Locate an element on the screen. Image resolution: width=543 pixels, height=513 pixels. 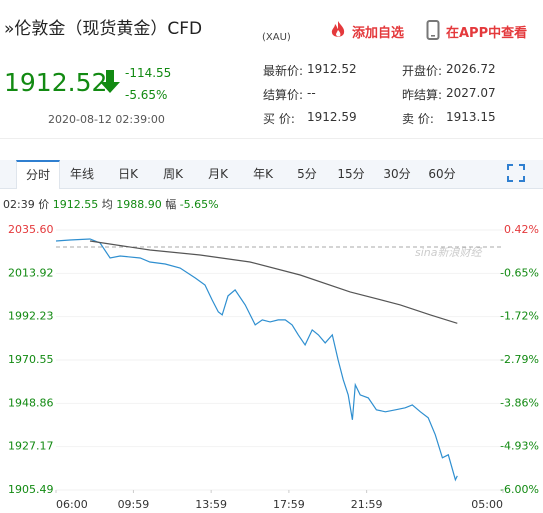
title: »伦敦金（现货黄金）CFD is located at coordinates (103, 29).